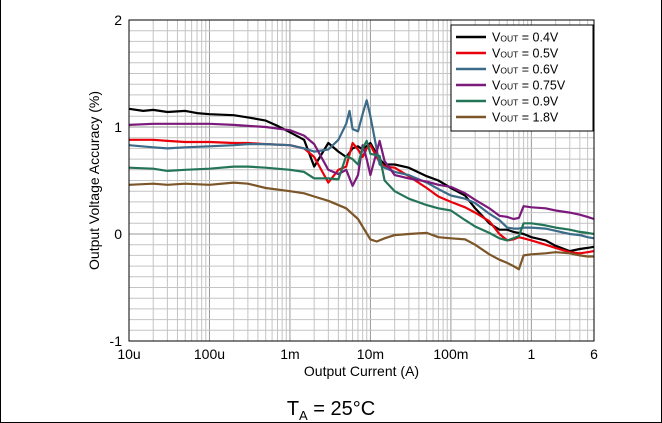 The width and height of the screenshot is (662, 423). Describe the element at coordinates (525, 54) in the screenshot. I see `legend-label: VOUT = 0.5V` at that location.